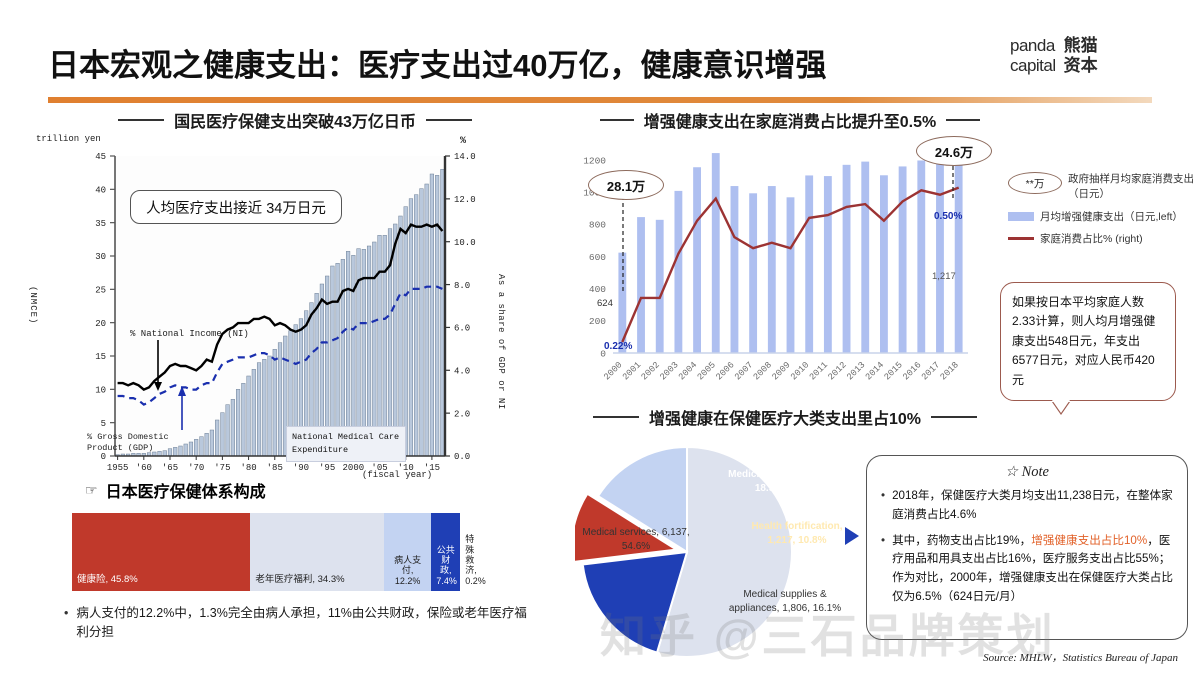 This screenshot has height=675, width=1200. Describe the element at coordinates (465, 157) in the screenshot. I see `svg-text: 14.0` at that location.